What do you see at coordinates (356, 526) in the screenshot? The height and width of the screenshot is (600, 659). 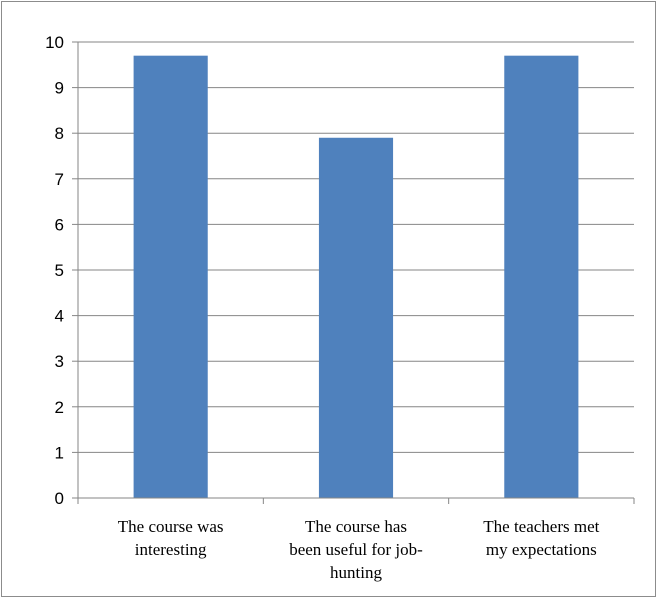 I see `x-category-label: The course has` at bounding box center [356, 526].